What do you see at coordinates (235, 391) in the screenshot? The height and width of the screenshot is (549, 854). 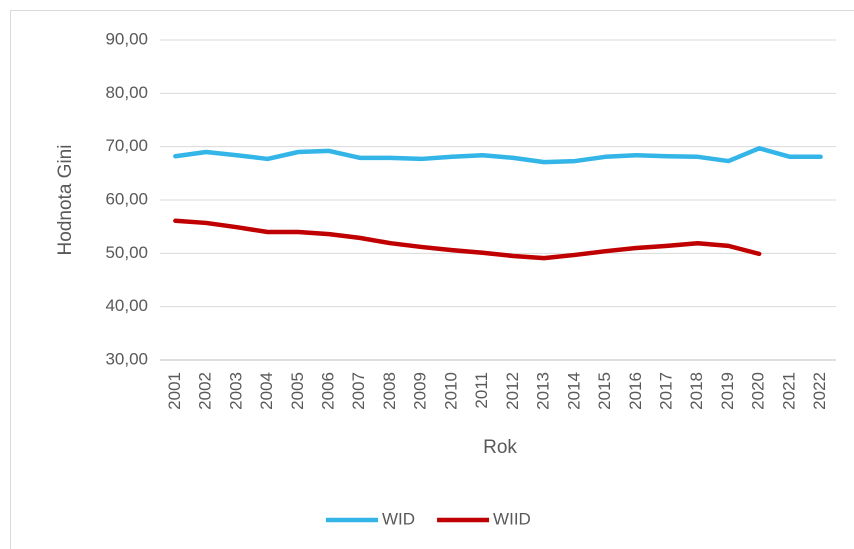 I see `x-tick-label: 2003` at bounding box center [235, 391].